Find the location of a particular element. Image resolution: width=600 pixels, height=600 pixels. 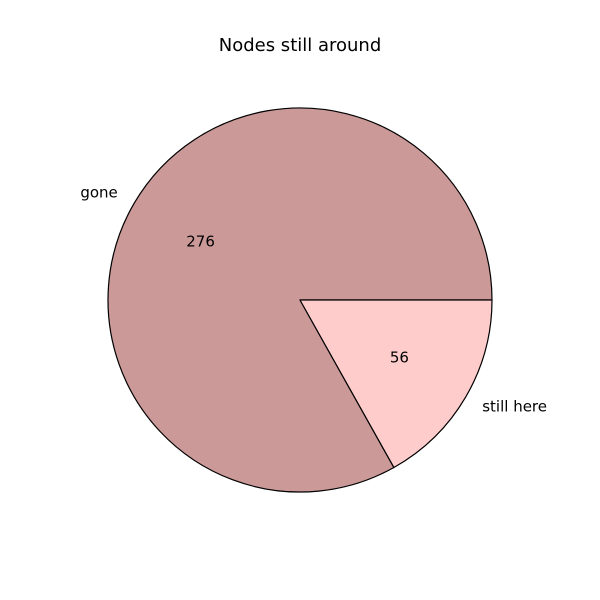

chart-title: Nodes still around is located at coordinates (300, 45).